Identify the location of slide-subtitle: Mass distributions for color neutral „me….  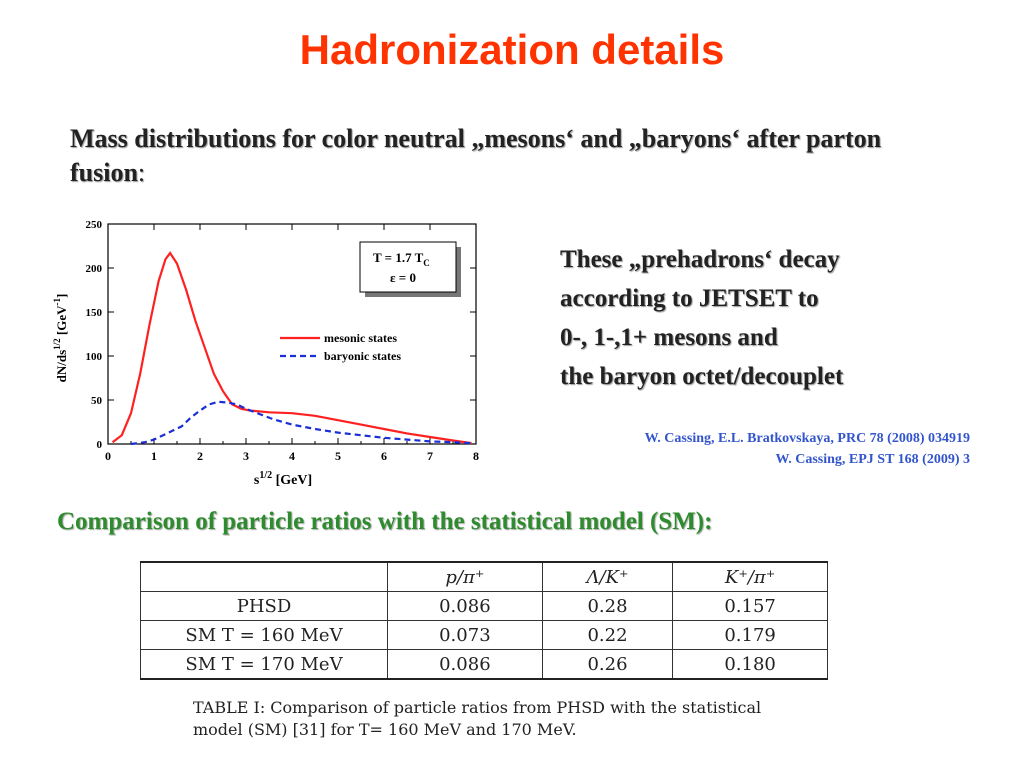
(500, 156).